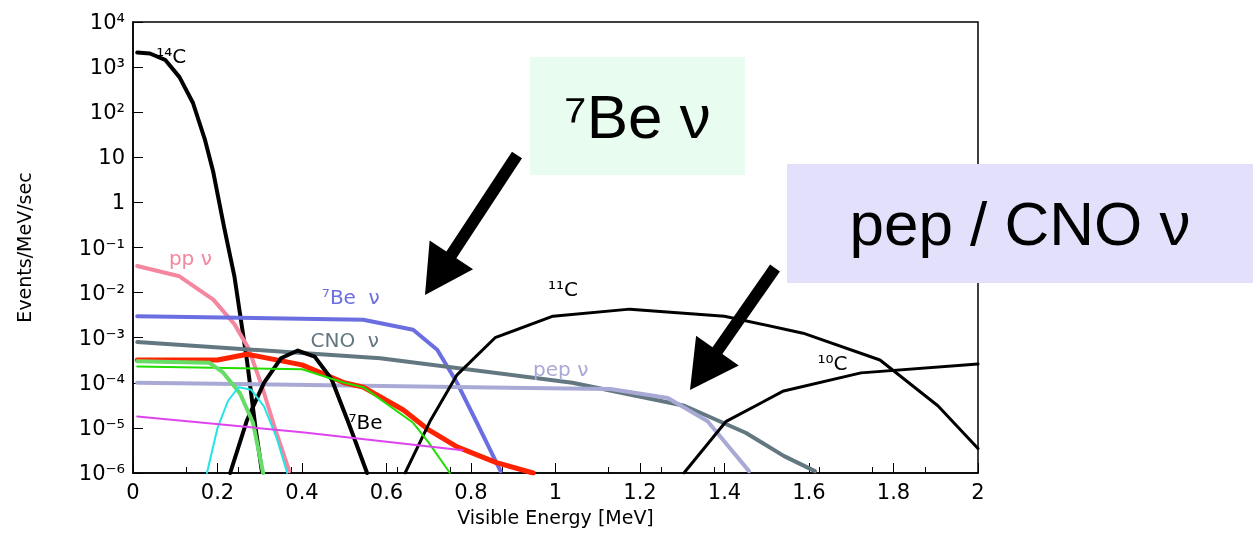 Image resolution: width=1255 pixels, height=541 pixels. Describe the element at coordinates (893, 491) in the screenshot. I see `x-tick-label: 1.8` at that location.